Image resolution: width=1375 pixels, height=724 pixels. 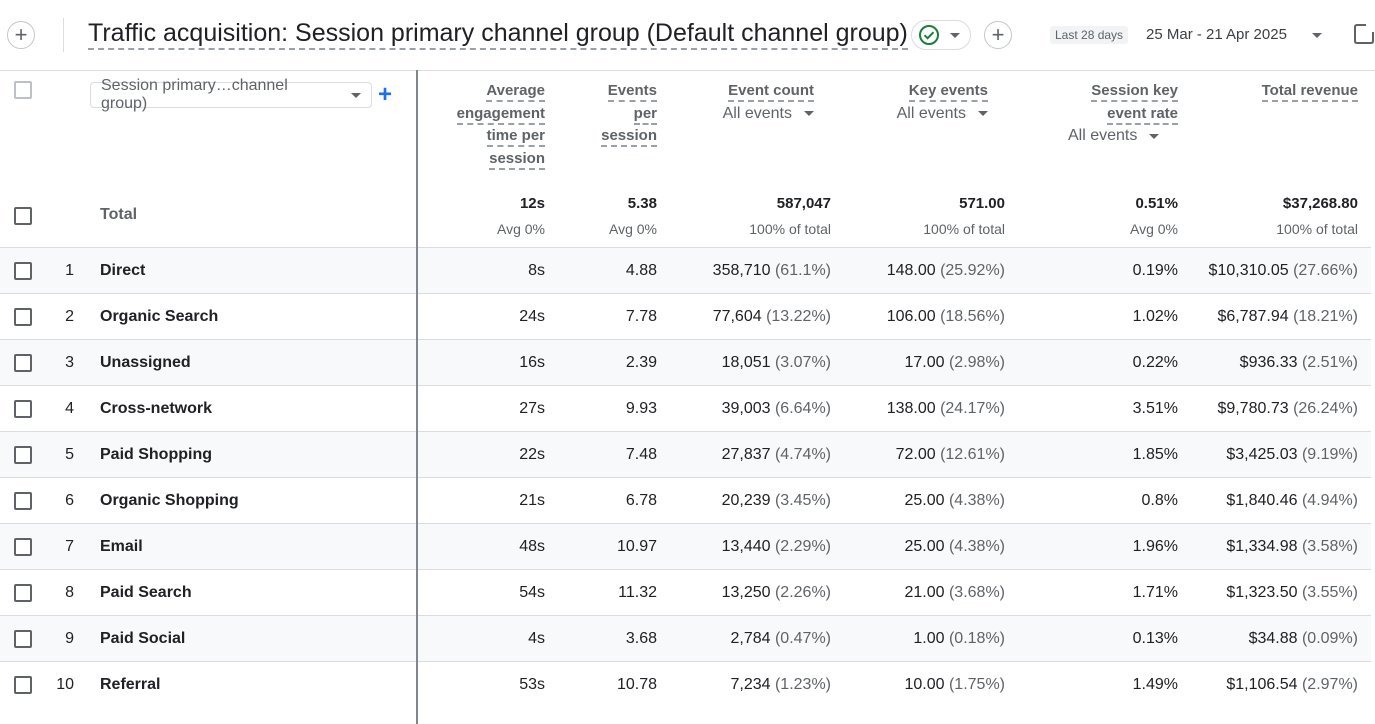 I want to click on col-events-per-session: Events per session, so click(x=608, y=114).